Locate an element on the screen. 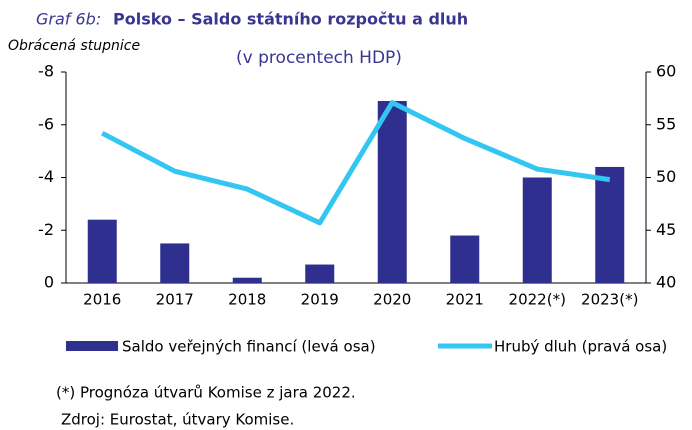 Image resolution: width=692 pixels, height=430 pixels. y-axis-label: Obrácená stupnice is located at coordinates (74, 46).